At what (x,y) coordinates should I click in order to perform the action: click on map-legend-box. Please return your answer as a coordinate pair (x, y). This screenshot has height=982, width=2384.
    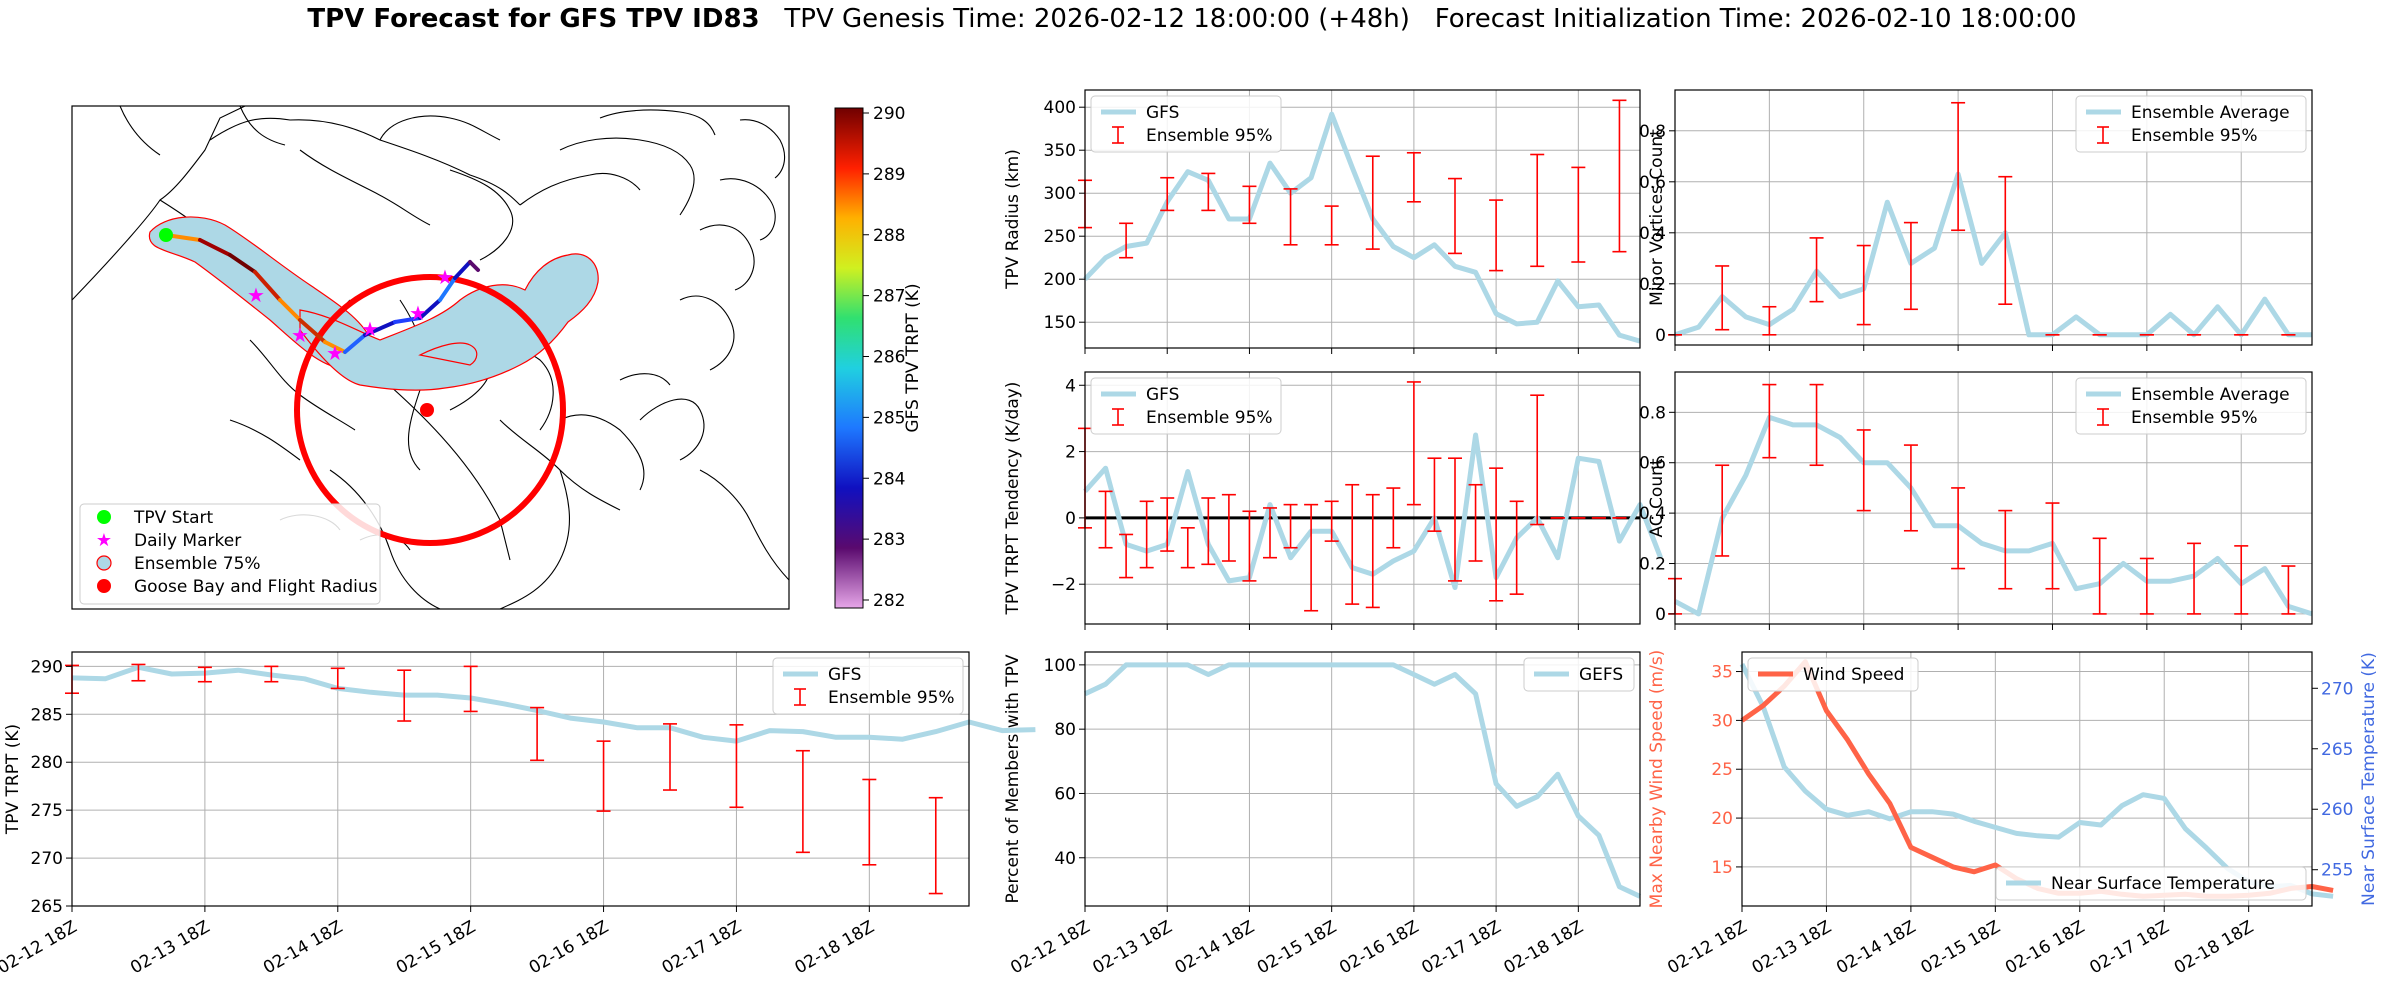
    Looking at the image, I should click on (230, 554).